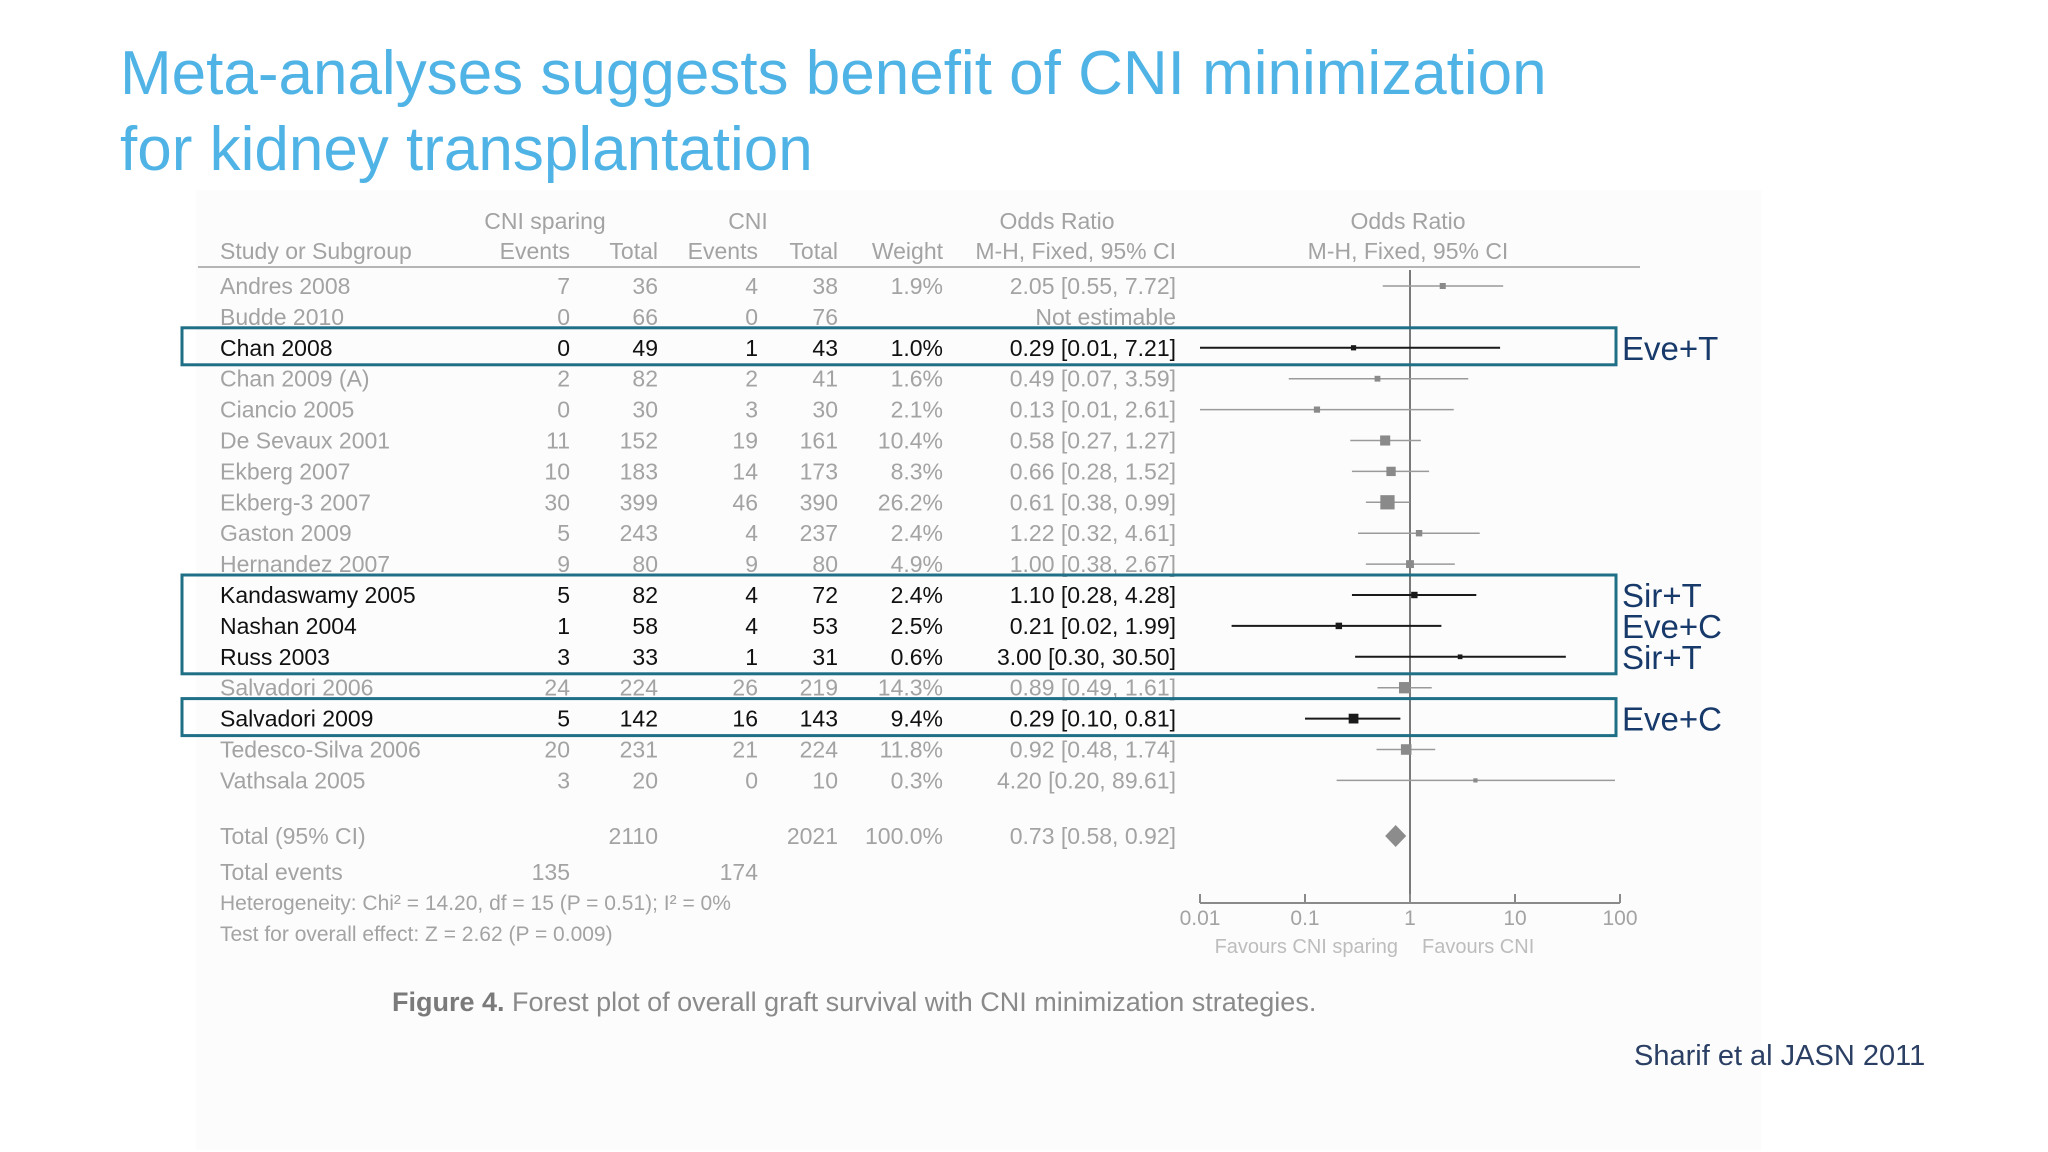  Describe the element at coordinates (563, 626) in the screenshot. I see `row-events-1: 1` at that location.